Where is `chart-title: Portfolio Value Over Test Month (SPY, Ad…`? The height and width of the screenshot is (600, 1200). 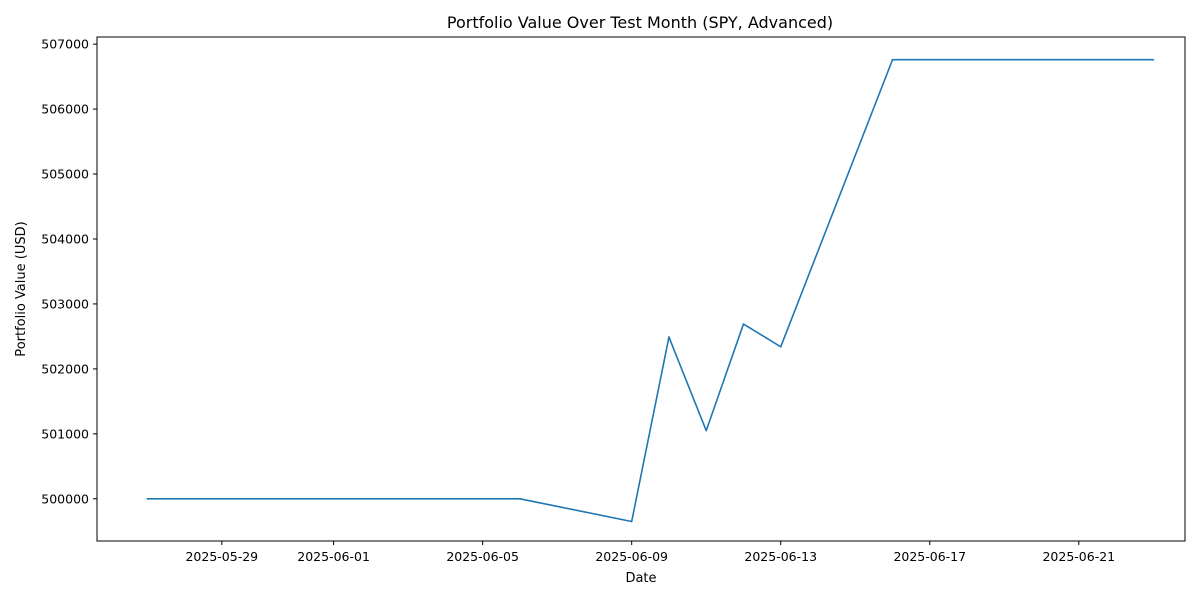 chart-title: Portfolio Value Over Test Month (SPY, Ad… is located at coordinates (640, 22).